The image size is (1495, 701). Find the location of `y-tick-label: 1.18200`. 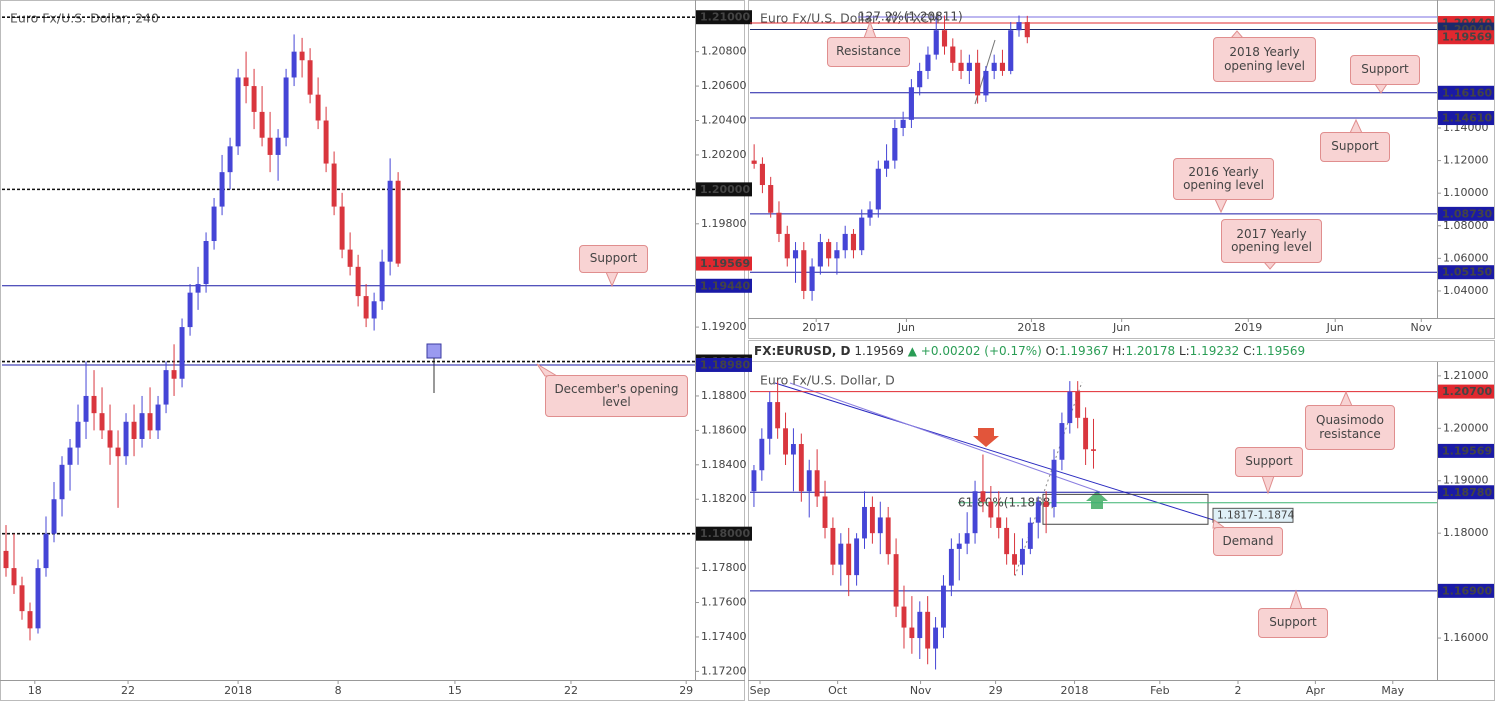

y-tick-label: 1.18200 is located at coordinates (724, 498).